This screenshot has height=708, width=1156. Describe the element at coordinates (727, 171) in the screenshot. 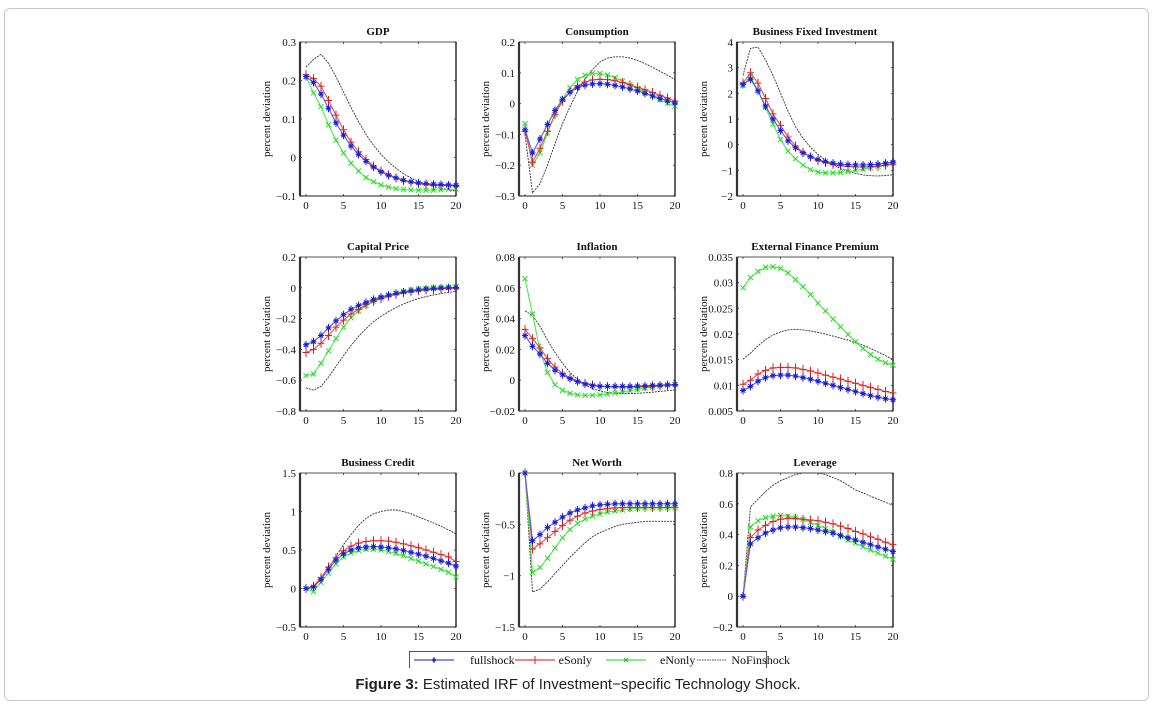

I see `y-tick-label: −1` at that location.